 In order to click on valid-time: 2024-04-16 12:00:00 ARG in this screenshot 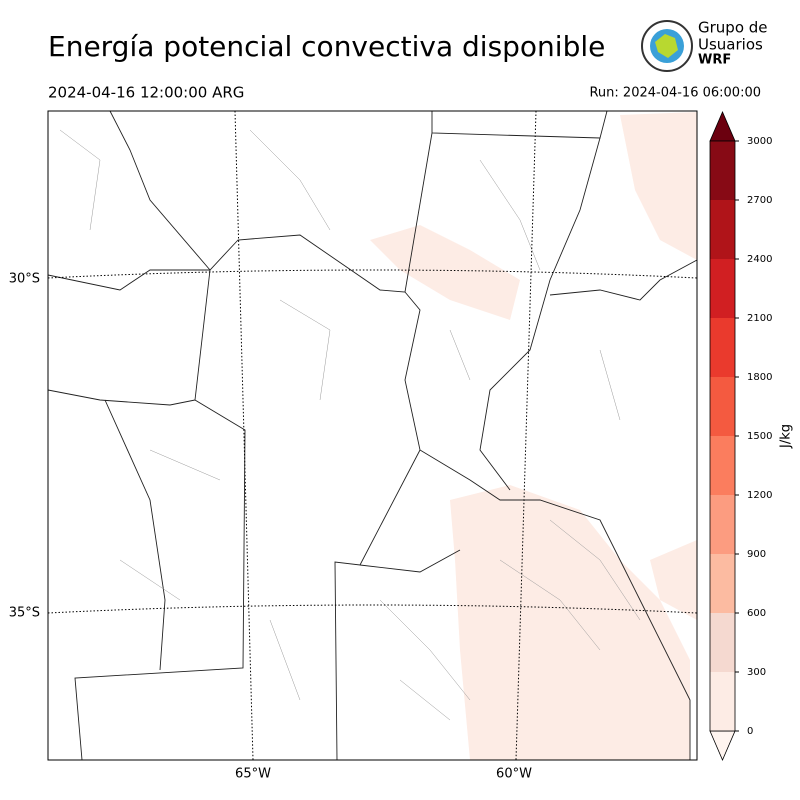, I will do `click(146, 93)`.